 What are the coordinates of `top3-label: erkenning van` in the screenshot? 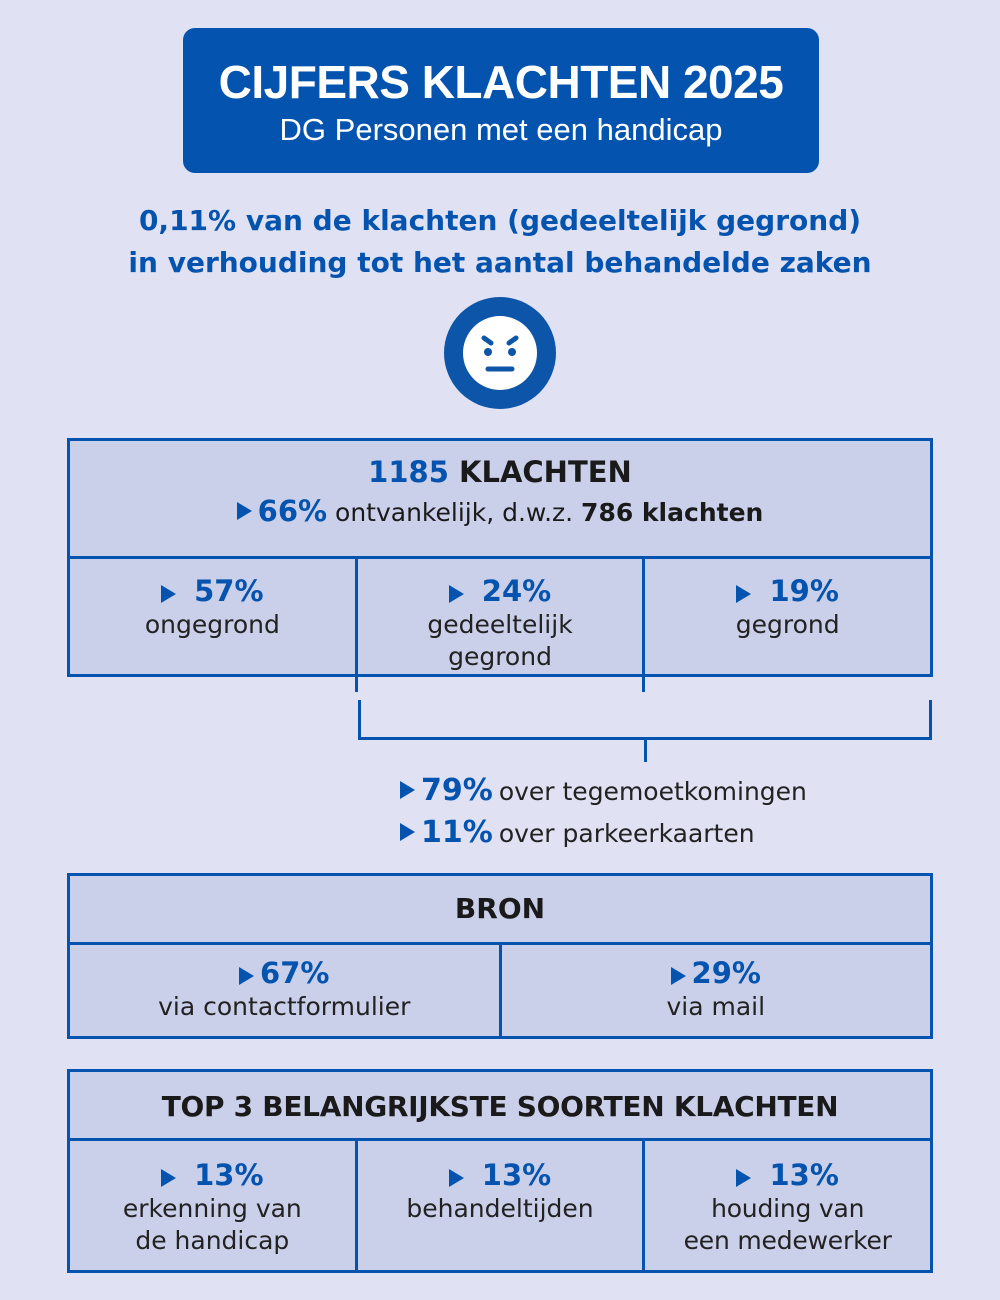 It's located at (212, 1208).